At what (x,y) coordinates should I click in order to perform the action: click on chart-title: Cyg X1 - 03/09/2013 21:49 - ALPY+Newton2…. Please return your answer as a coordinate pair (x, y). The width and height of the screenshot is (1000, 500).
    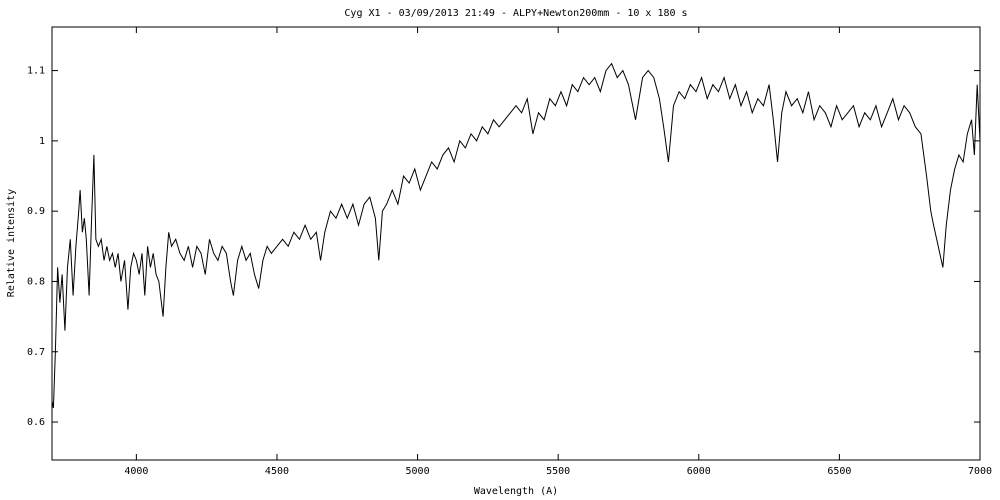
    Looking at the image, I should click on (515, 13).